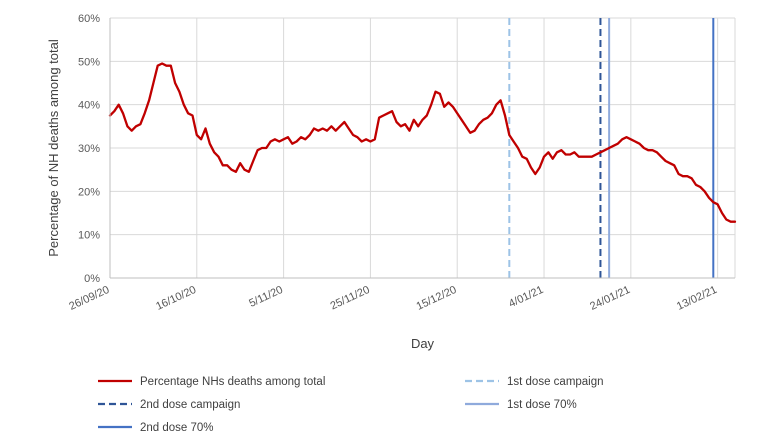  I want to click on x-tick-label: 15/12/20, so click(437, 298).